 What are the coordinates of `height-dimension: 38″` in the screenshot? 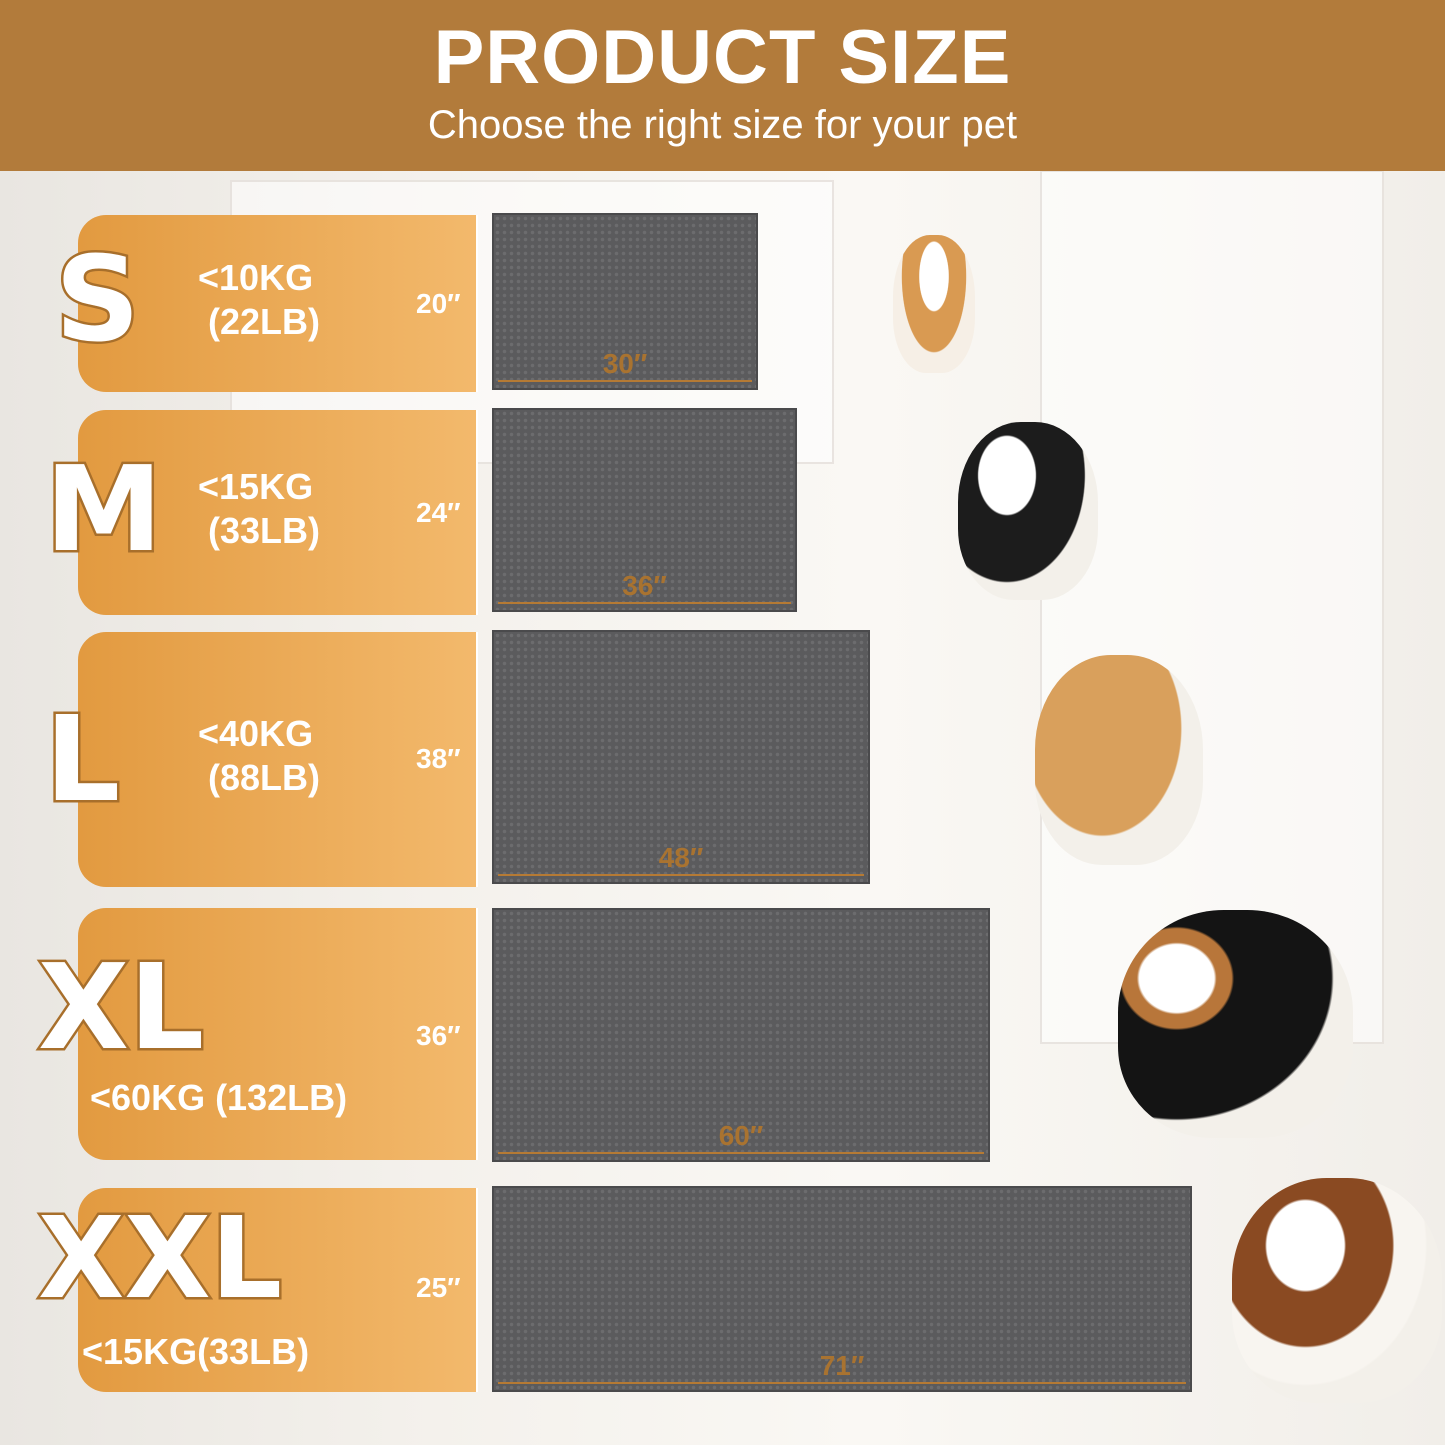 It's located at (438, 758).